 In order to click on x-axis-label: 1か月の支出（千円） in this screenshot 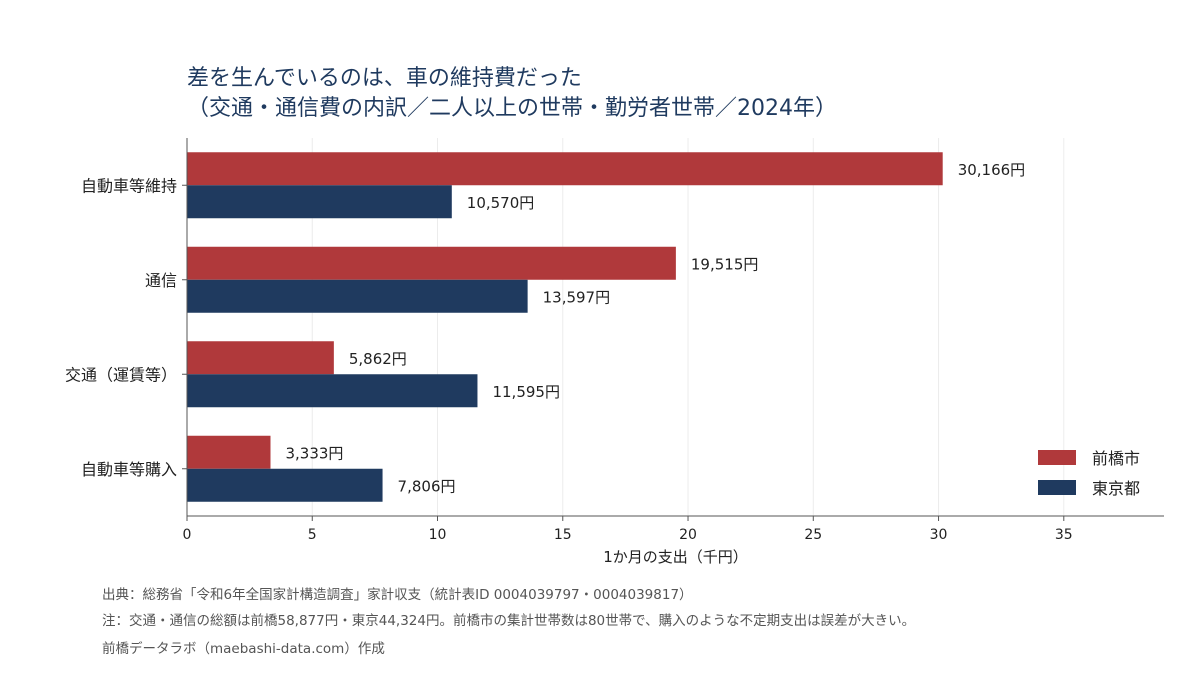, I will do `click(675, 557)`.